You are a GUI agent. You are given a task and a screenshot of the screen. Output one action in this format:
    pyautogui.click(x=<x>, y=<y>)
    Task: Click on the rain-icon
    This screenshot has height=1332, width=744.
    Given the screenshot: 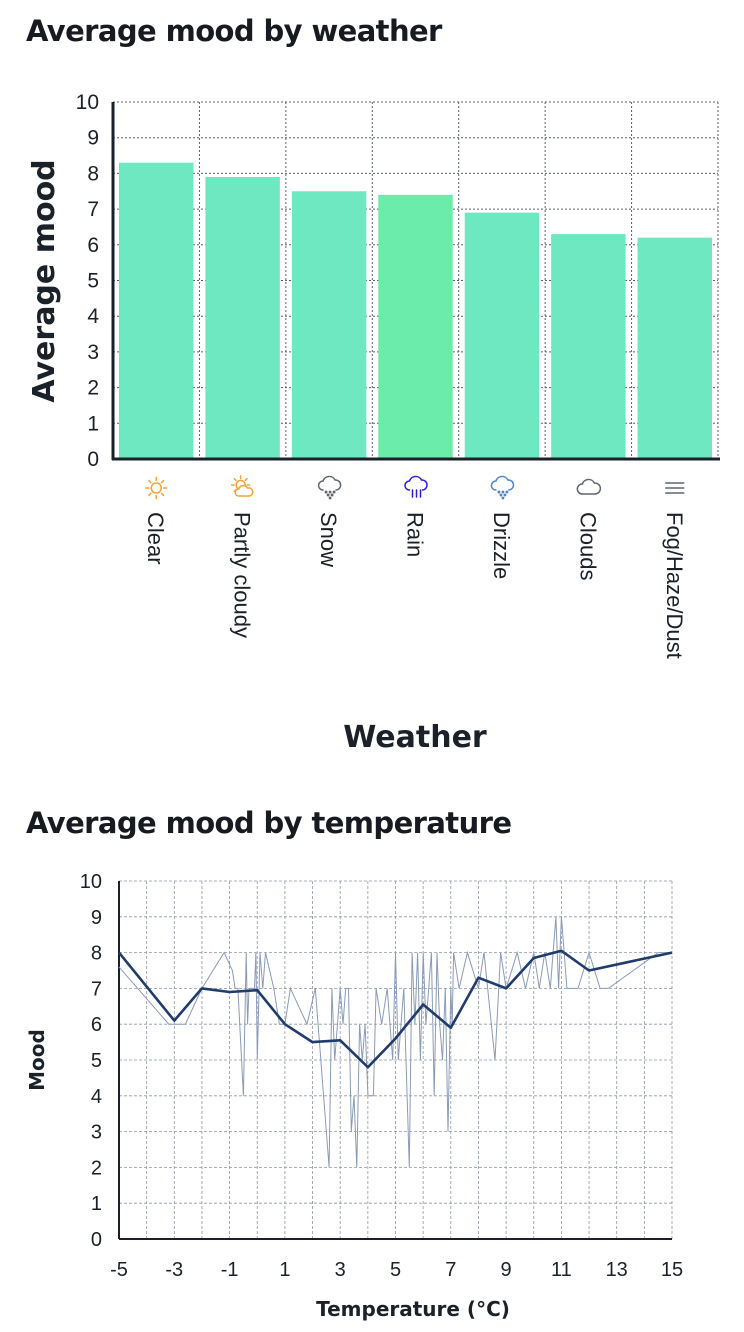 What is the action you would take?
    pyautogui.click(x=416, y=486)
    